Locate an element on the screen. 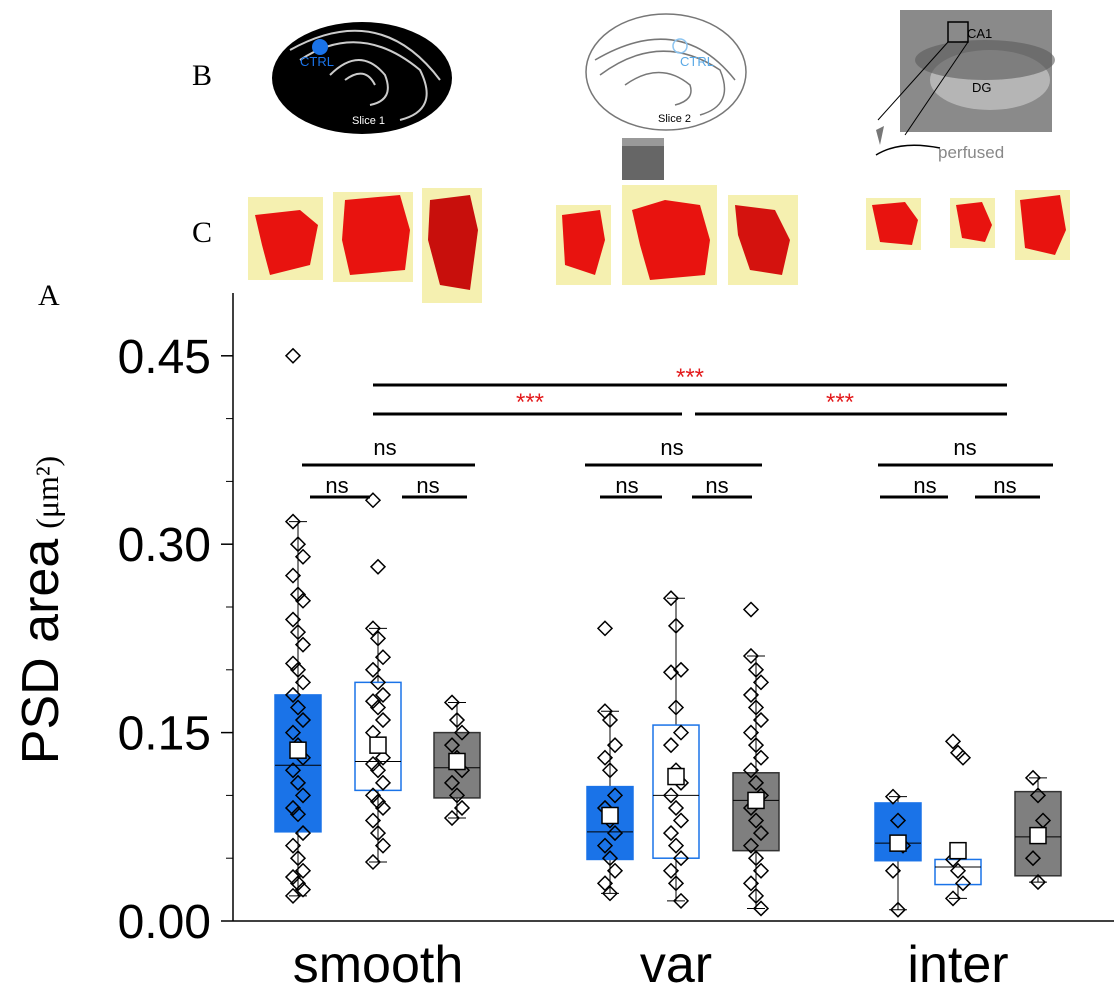 The image size is (1114, 990). region-label: CA1 is located at coordinates (979, 33).